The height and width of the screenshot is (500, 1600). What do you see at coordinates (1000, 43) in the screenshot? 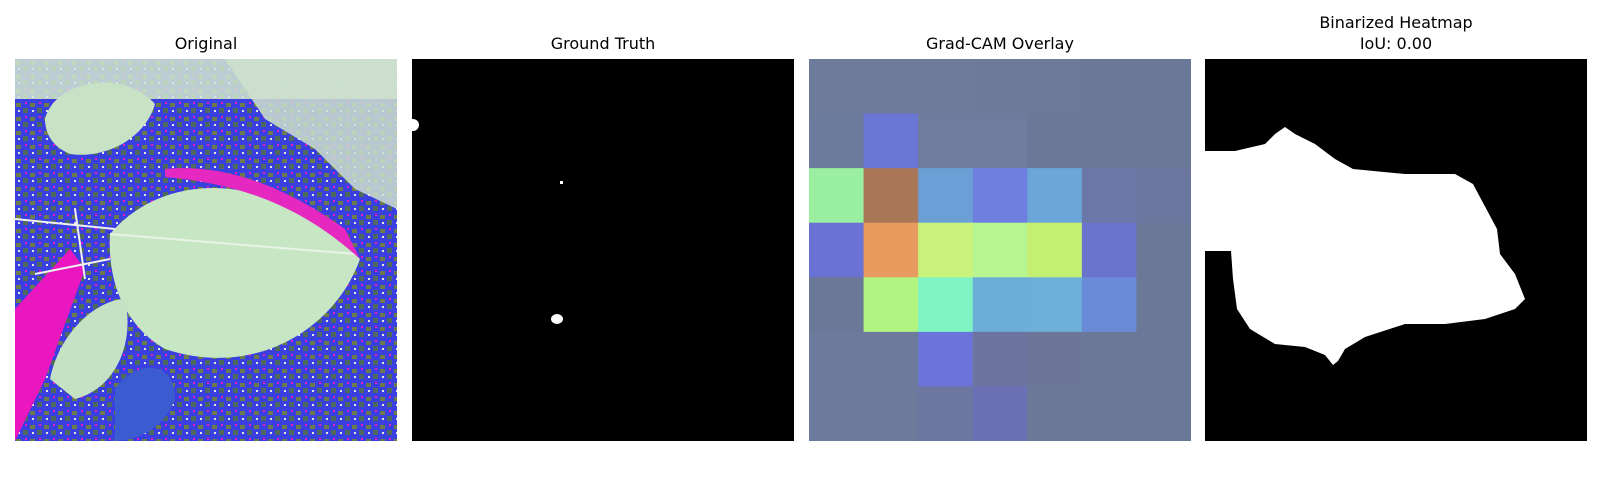
I see `gradcam-title: Grad-CAM Overlay` at bounding box center [1000, 43].